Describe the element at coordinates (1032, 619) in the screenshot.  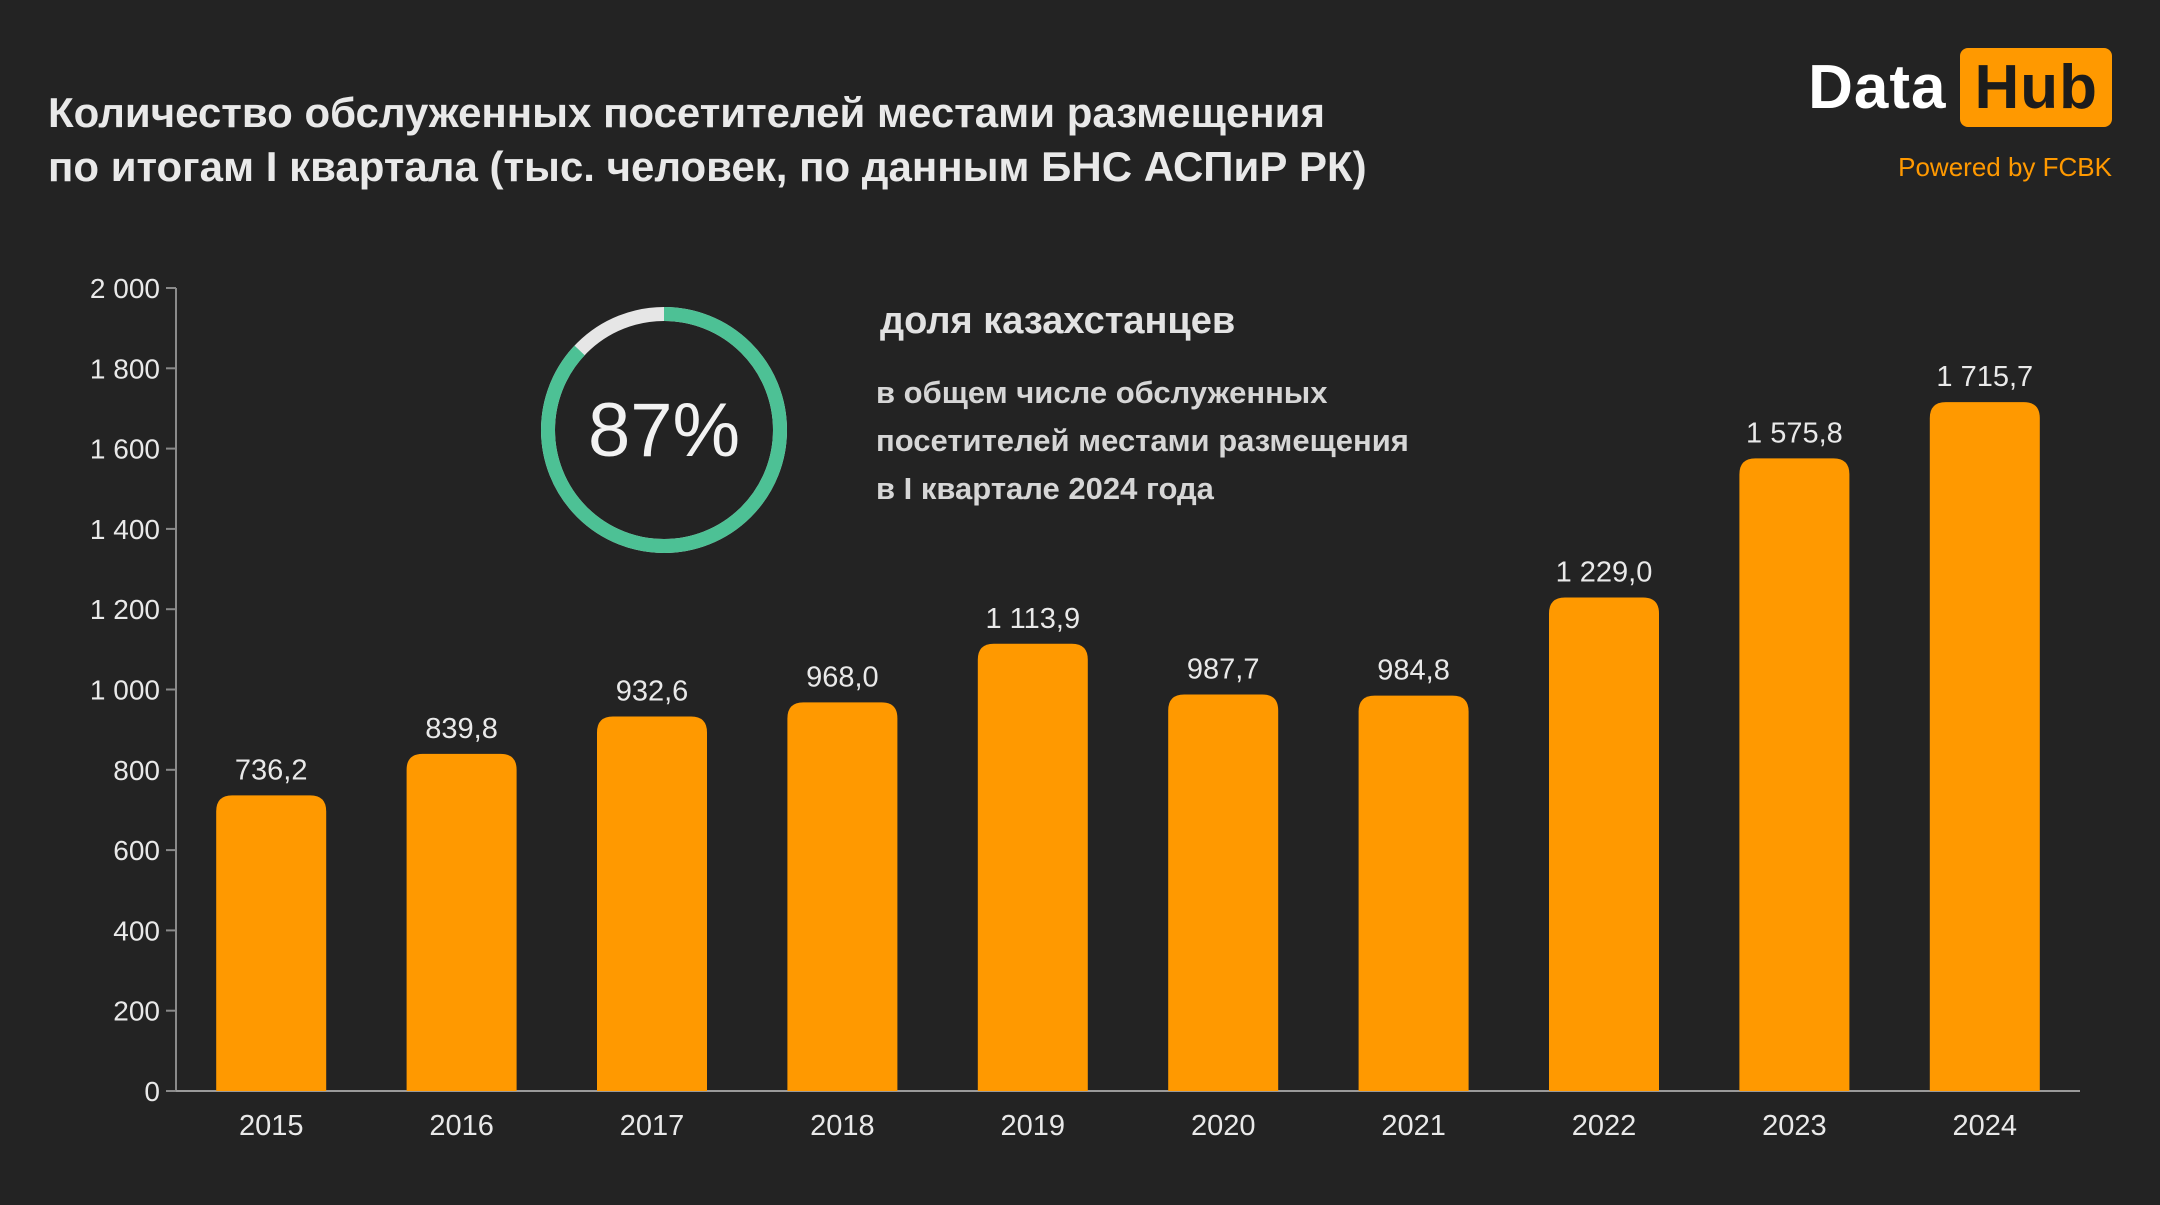
I see `bar-value-label: 1 113,9` at that location.